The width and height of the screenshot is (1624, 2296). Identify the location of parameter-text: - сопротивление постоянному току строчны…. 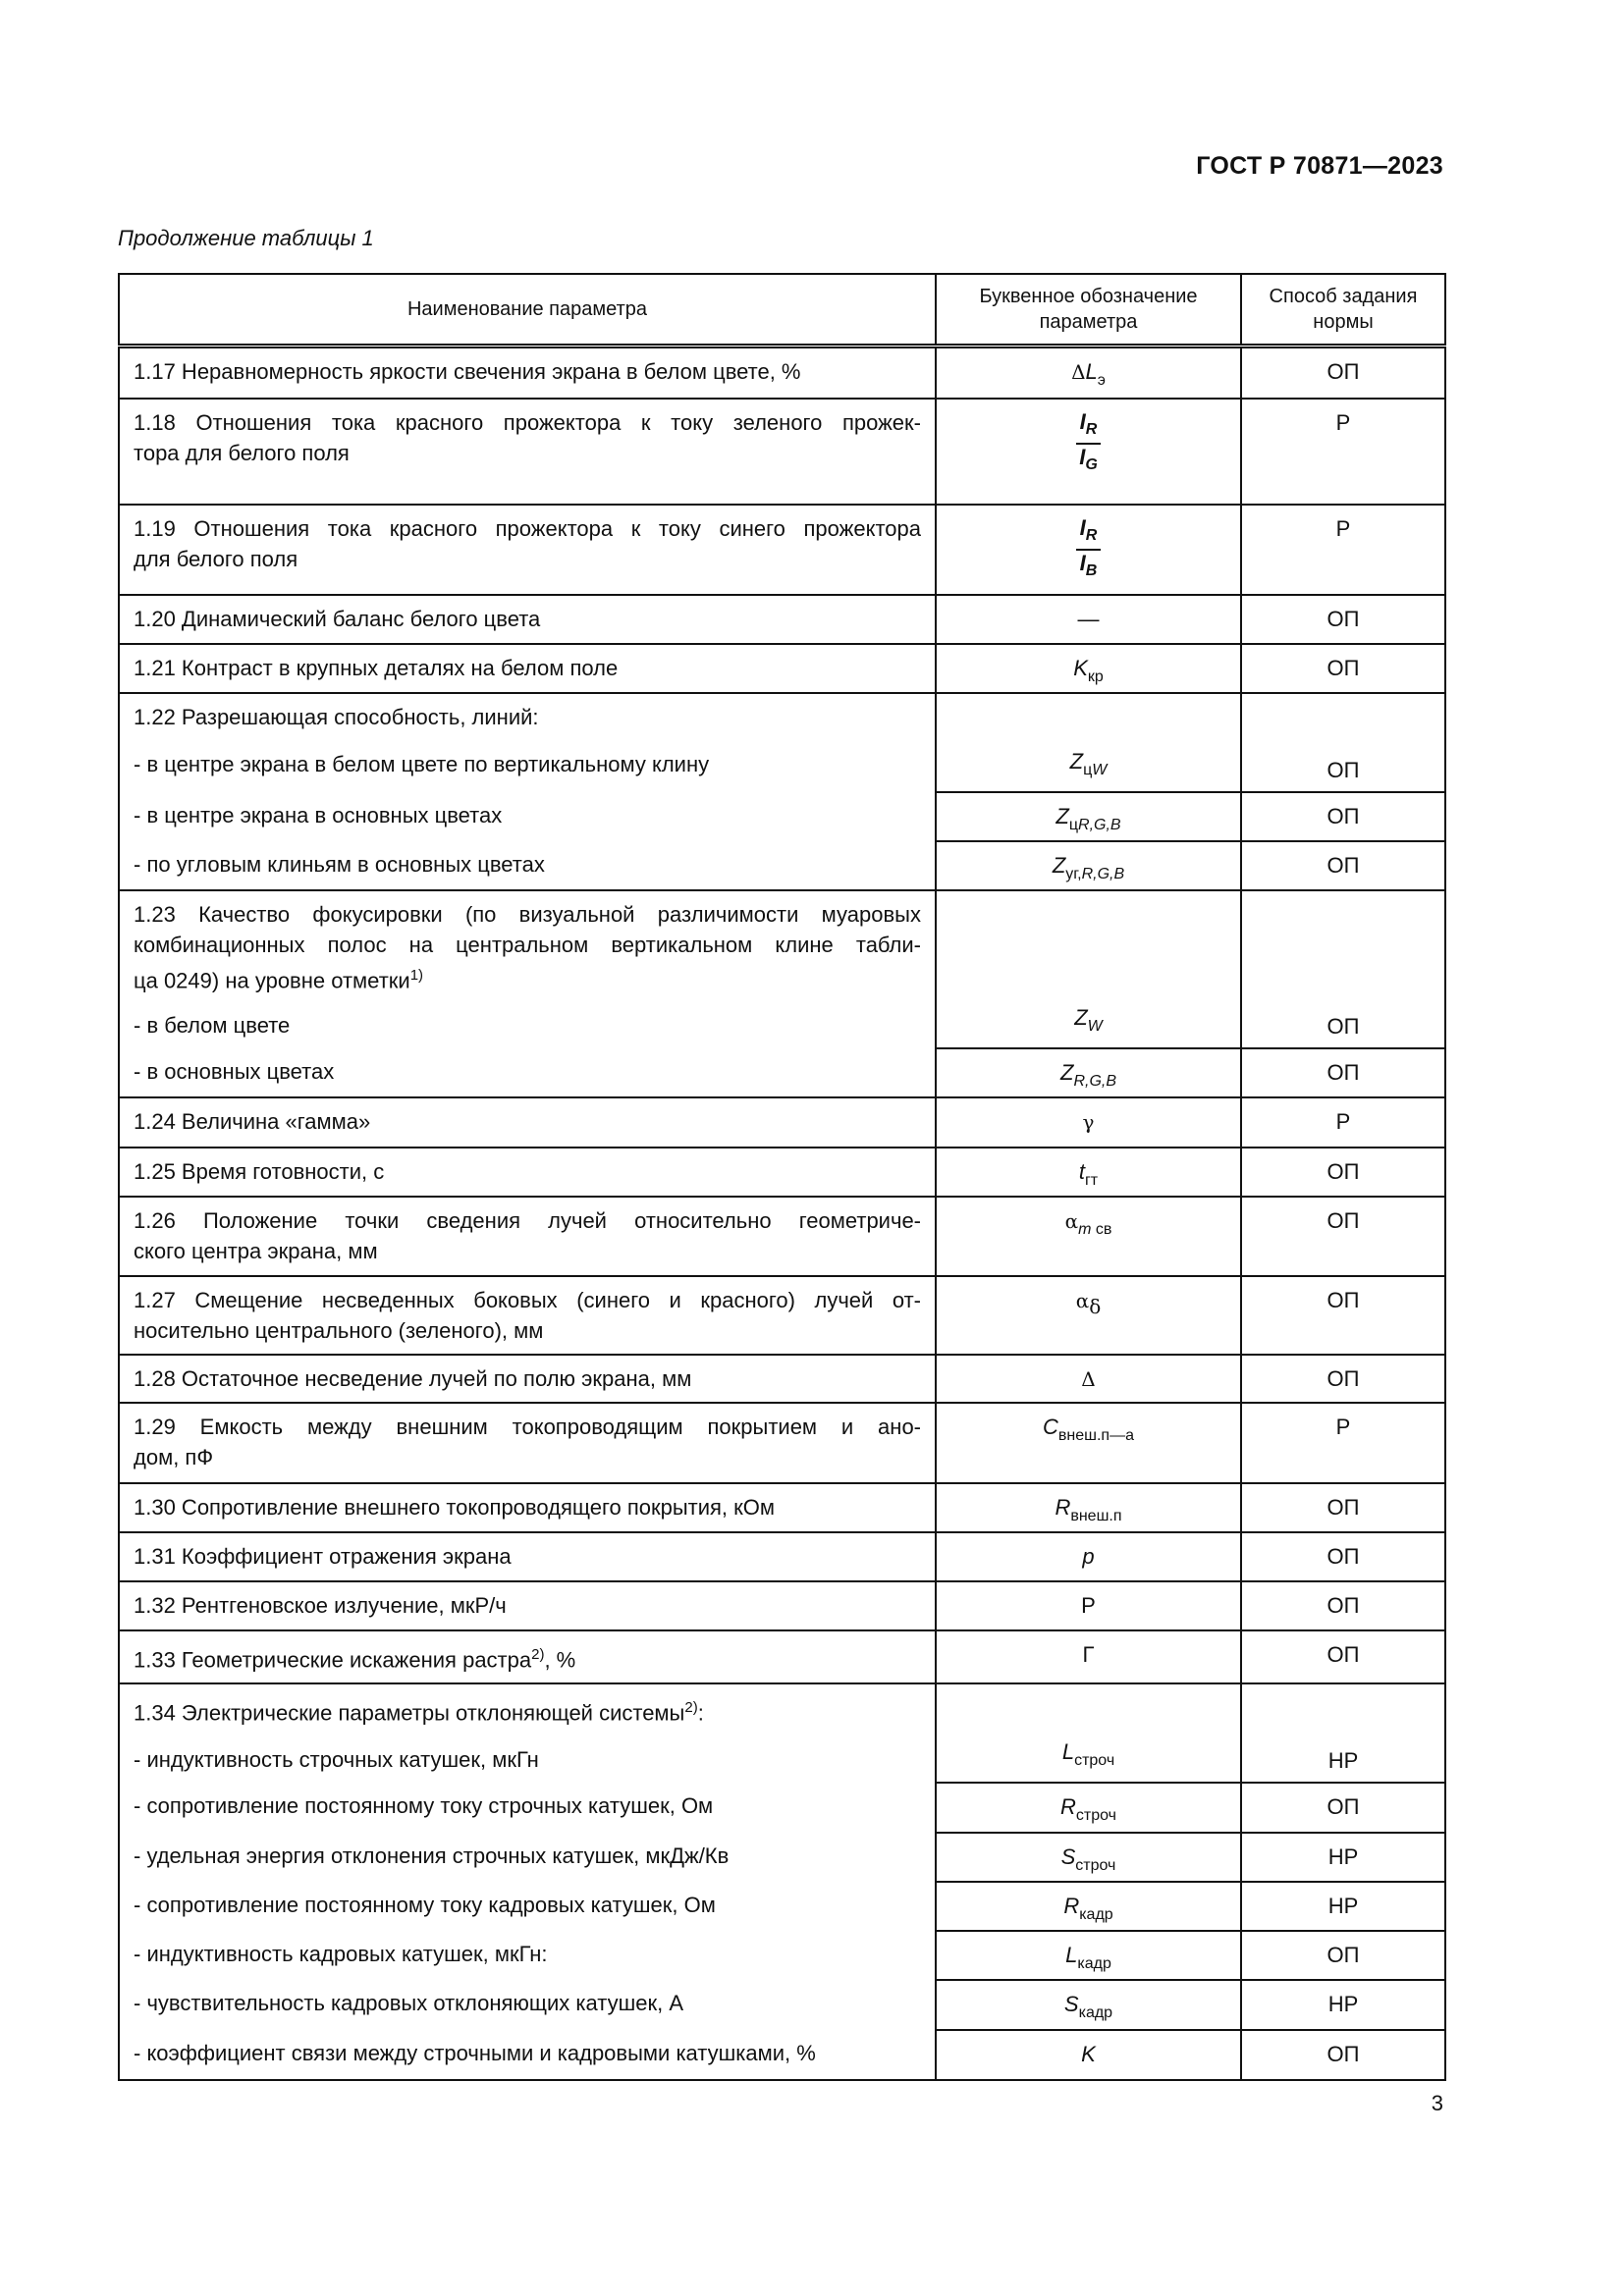
(424, 1806).